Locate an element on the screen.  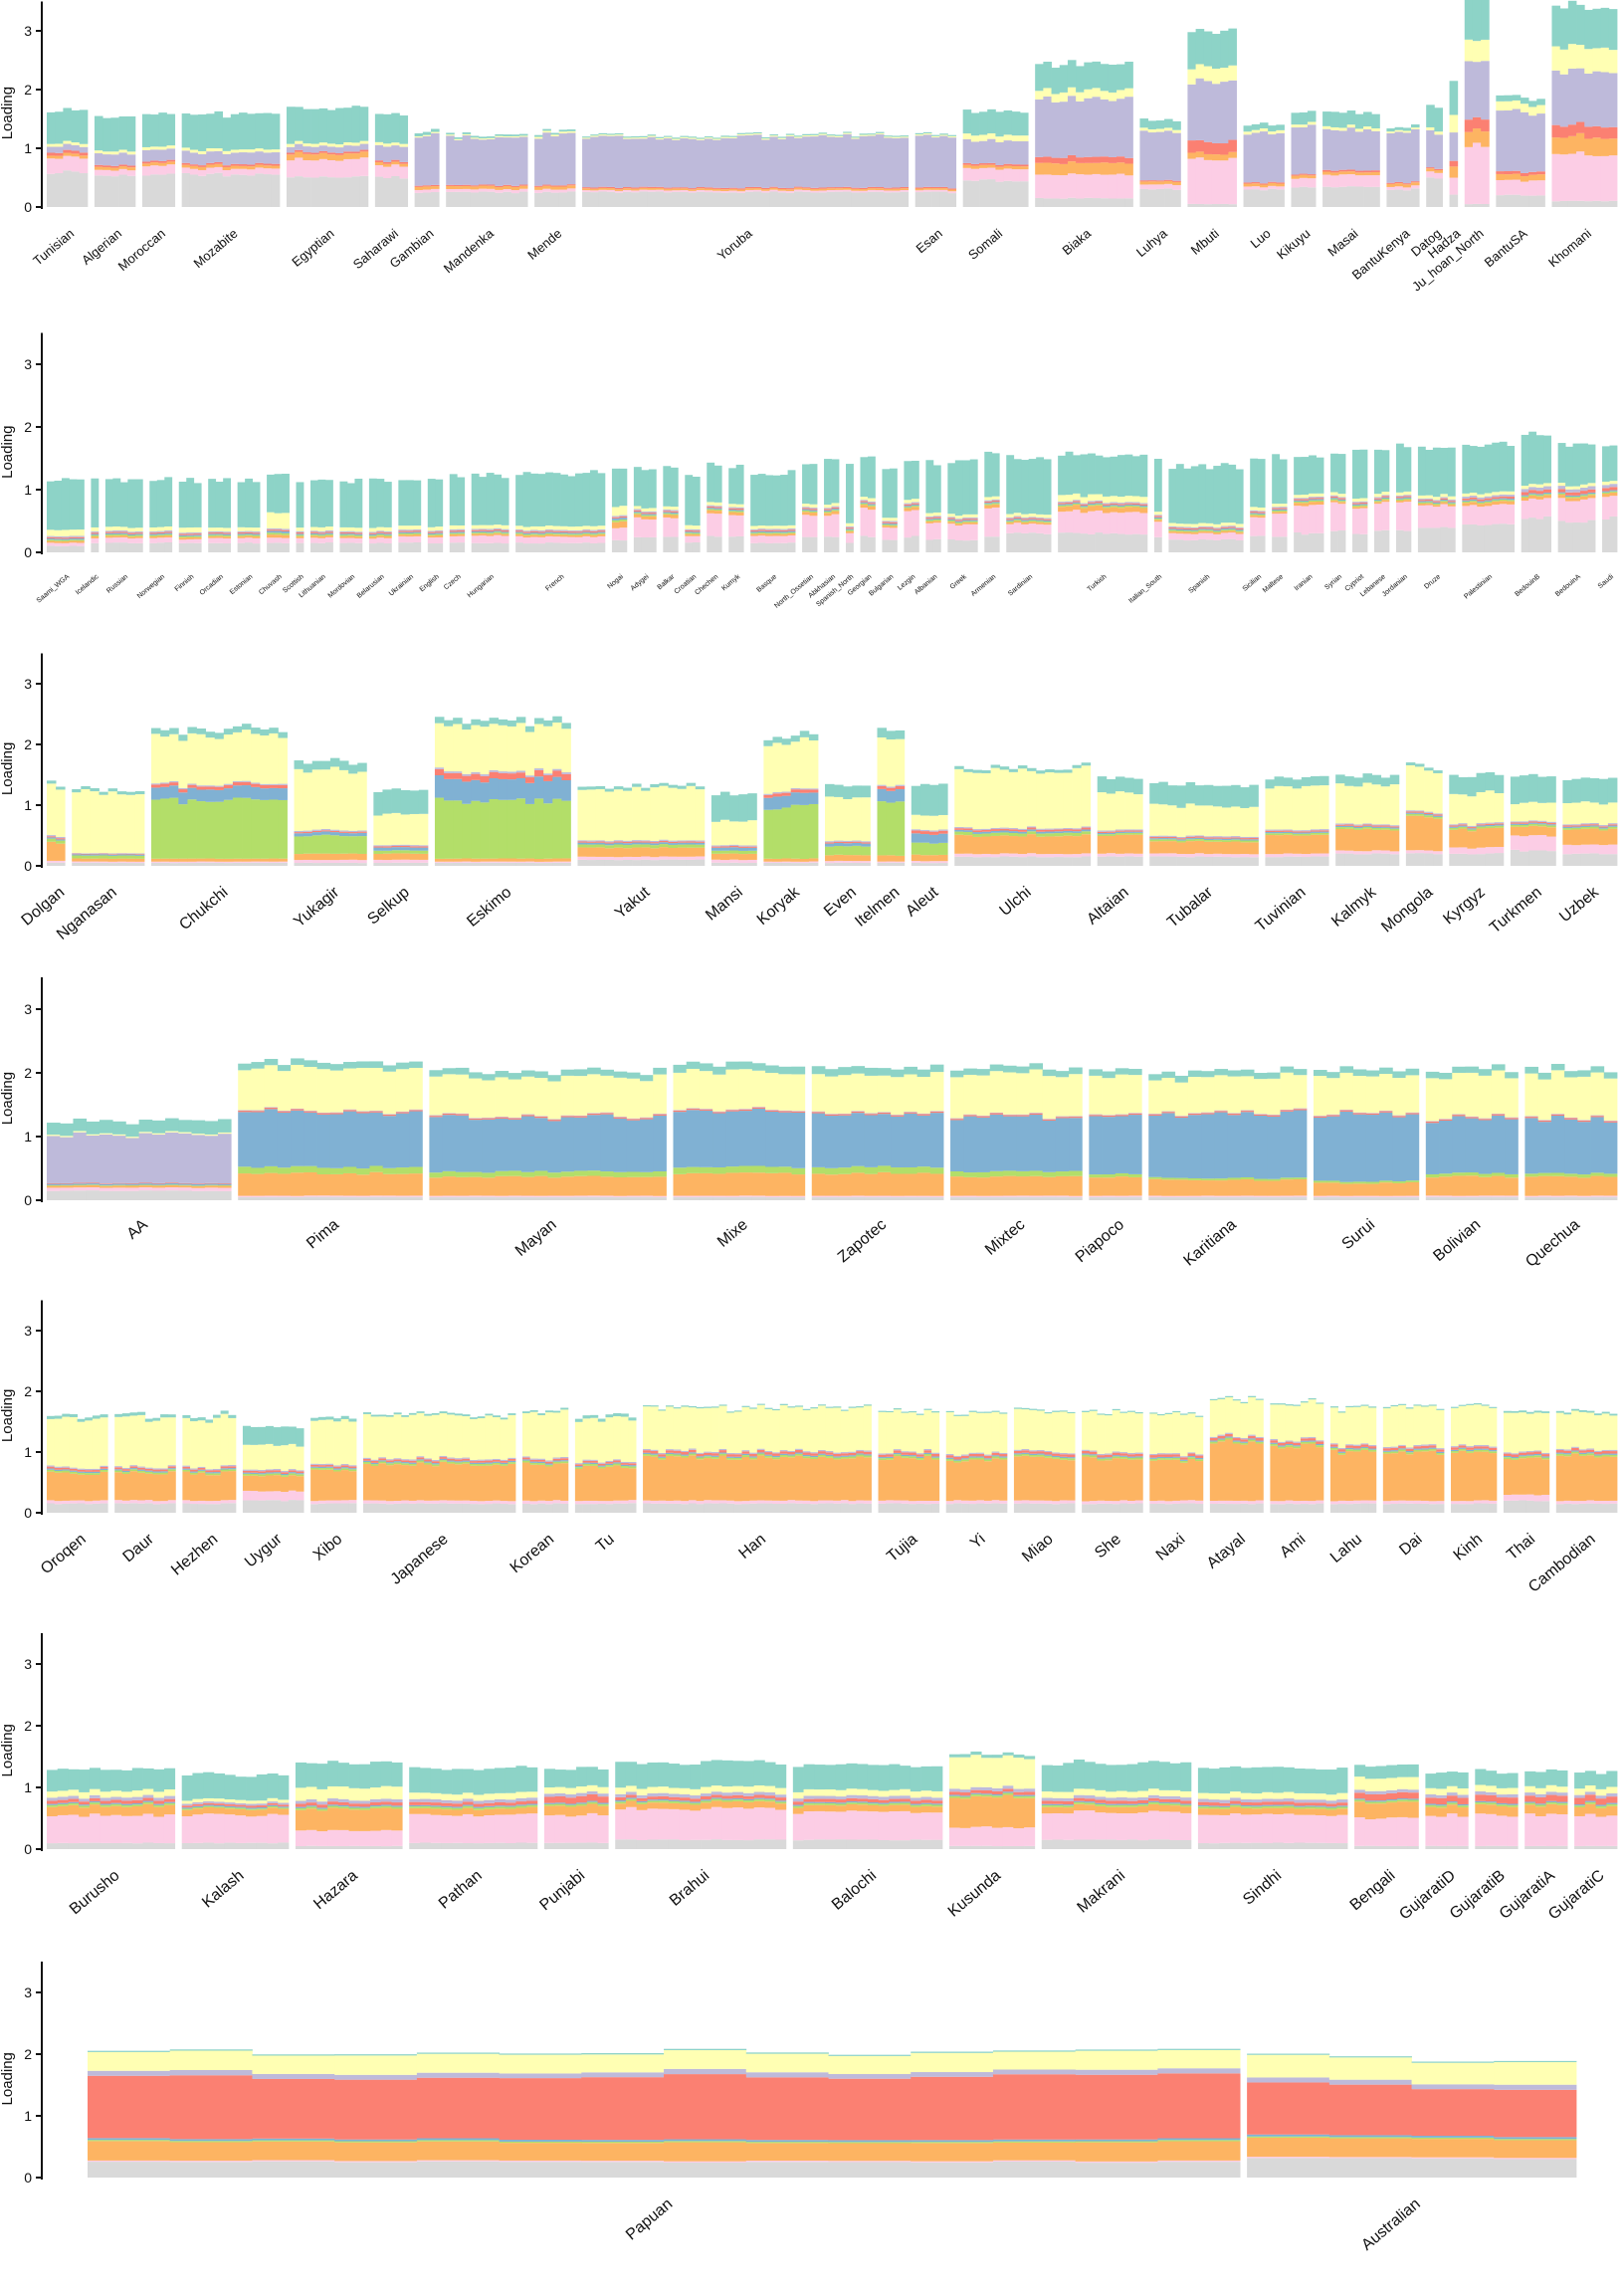
group-Sicilian is located at coordinates (1258, 505).